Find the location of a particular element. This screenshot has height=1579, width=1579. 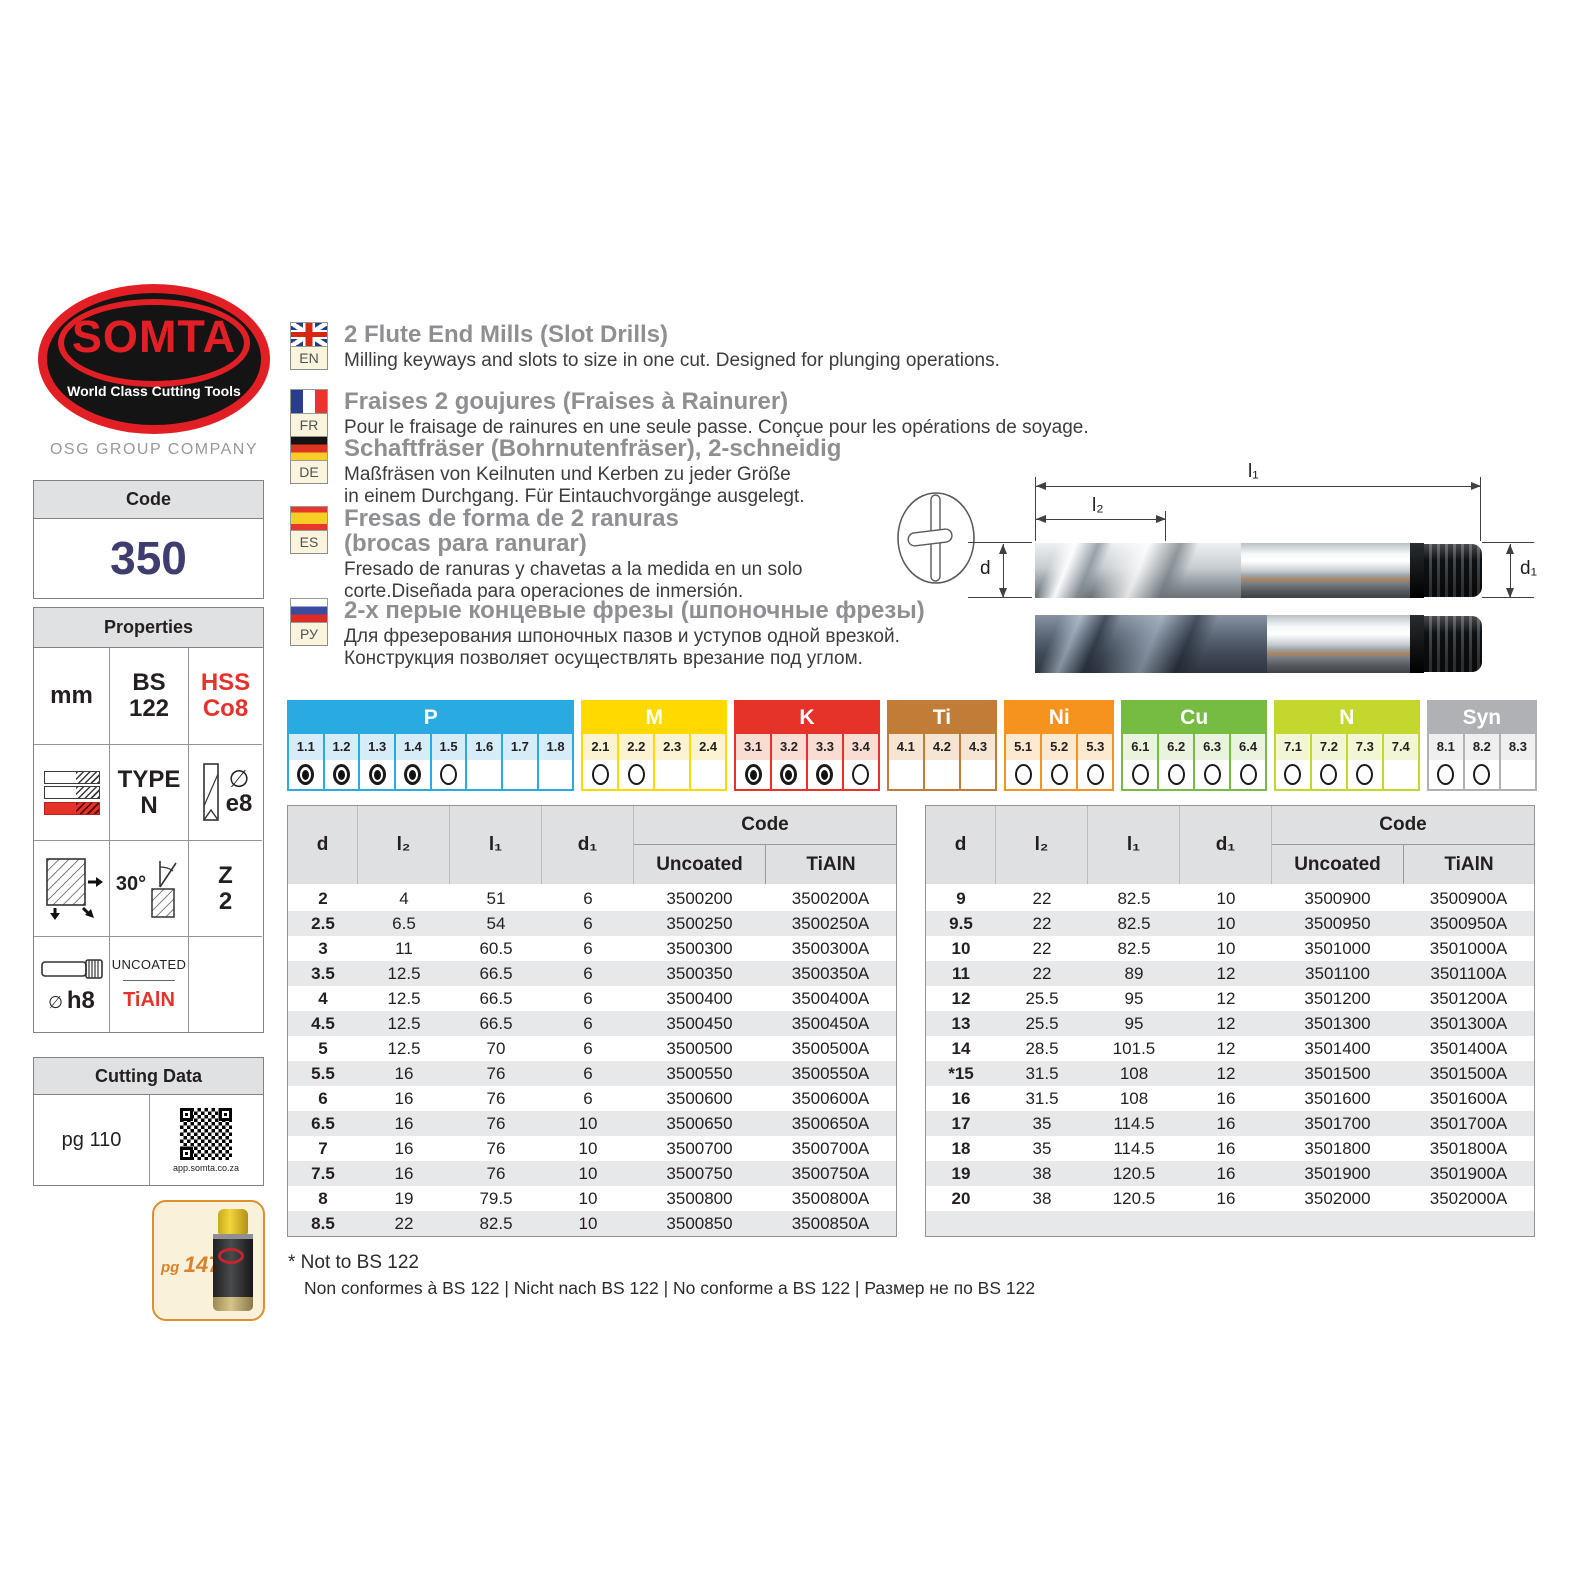

material-group-label: K is located at coordinates (807, 718).